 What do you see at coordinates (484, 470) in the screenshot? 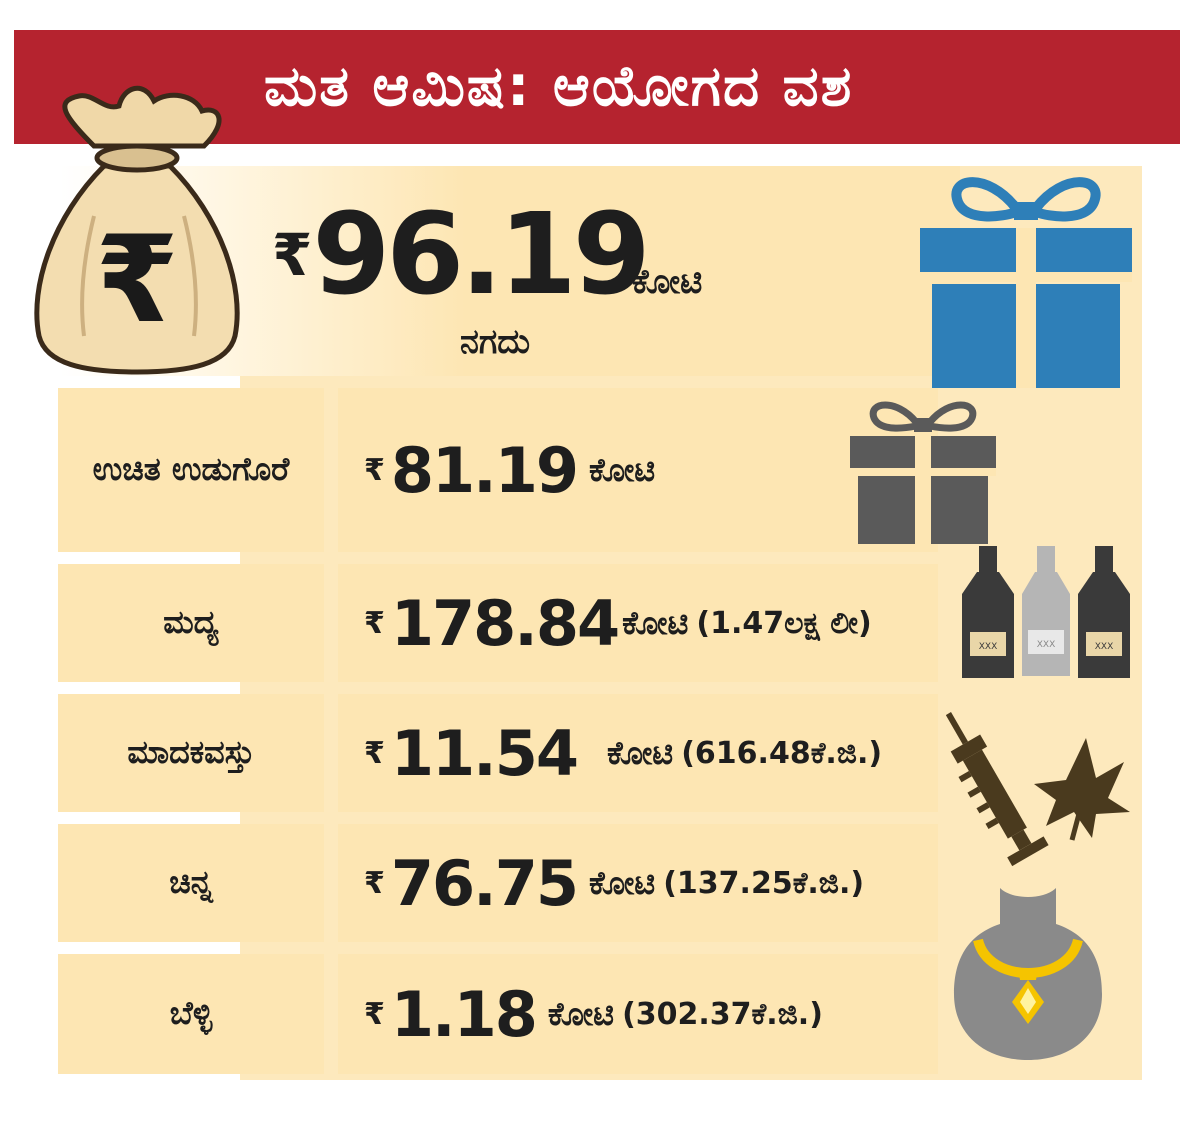
I see `amount-value: 81.19` at bounding box center [484, 470].